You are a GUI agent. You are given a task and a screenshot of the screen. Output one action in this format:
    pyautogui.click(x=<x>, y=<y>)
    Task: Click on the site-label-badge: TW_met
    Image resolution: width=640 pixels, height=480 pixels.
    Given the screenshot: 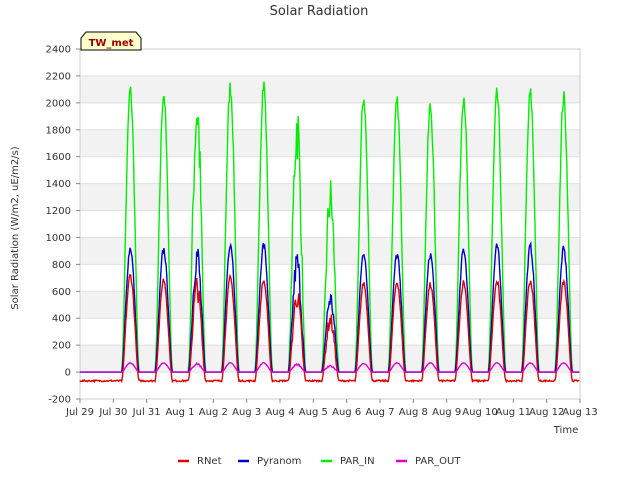 What is the action you would take?
    pyautogui.click(x=111, y=41)
    